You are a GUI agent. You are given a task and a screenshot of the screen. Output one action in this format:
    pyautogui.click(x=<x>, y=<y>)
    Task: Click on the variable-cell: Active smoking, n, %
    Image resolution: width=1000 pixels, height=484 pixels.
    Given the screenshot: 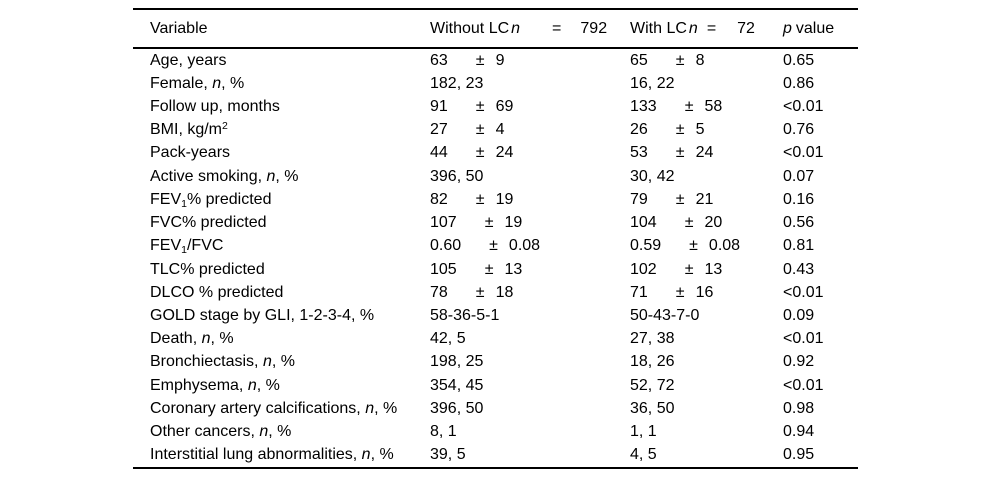 What is the action you would take?
    pyautogui.click(x=281, y=177)
    